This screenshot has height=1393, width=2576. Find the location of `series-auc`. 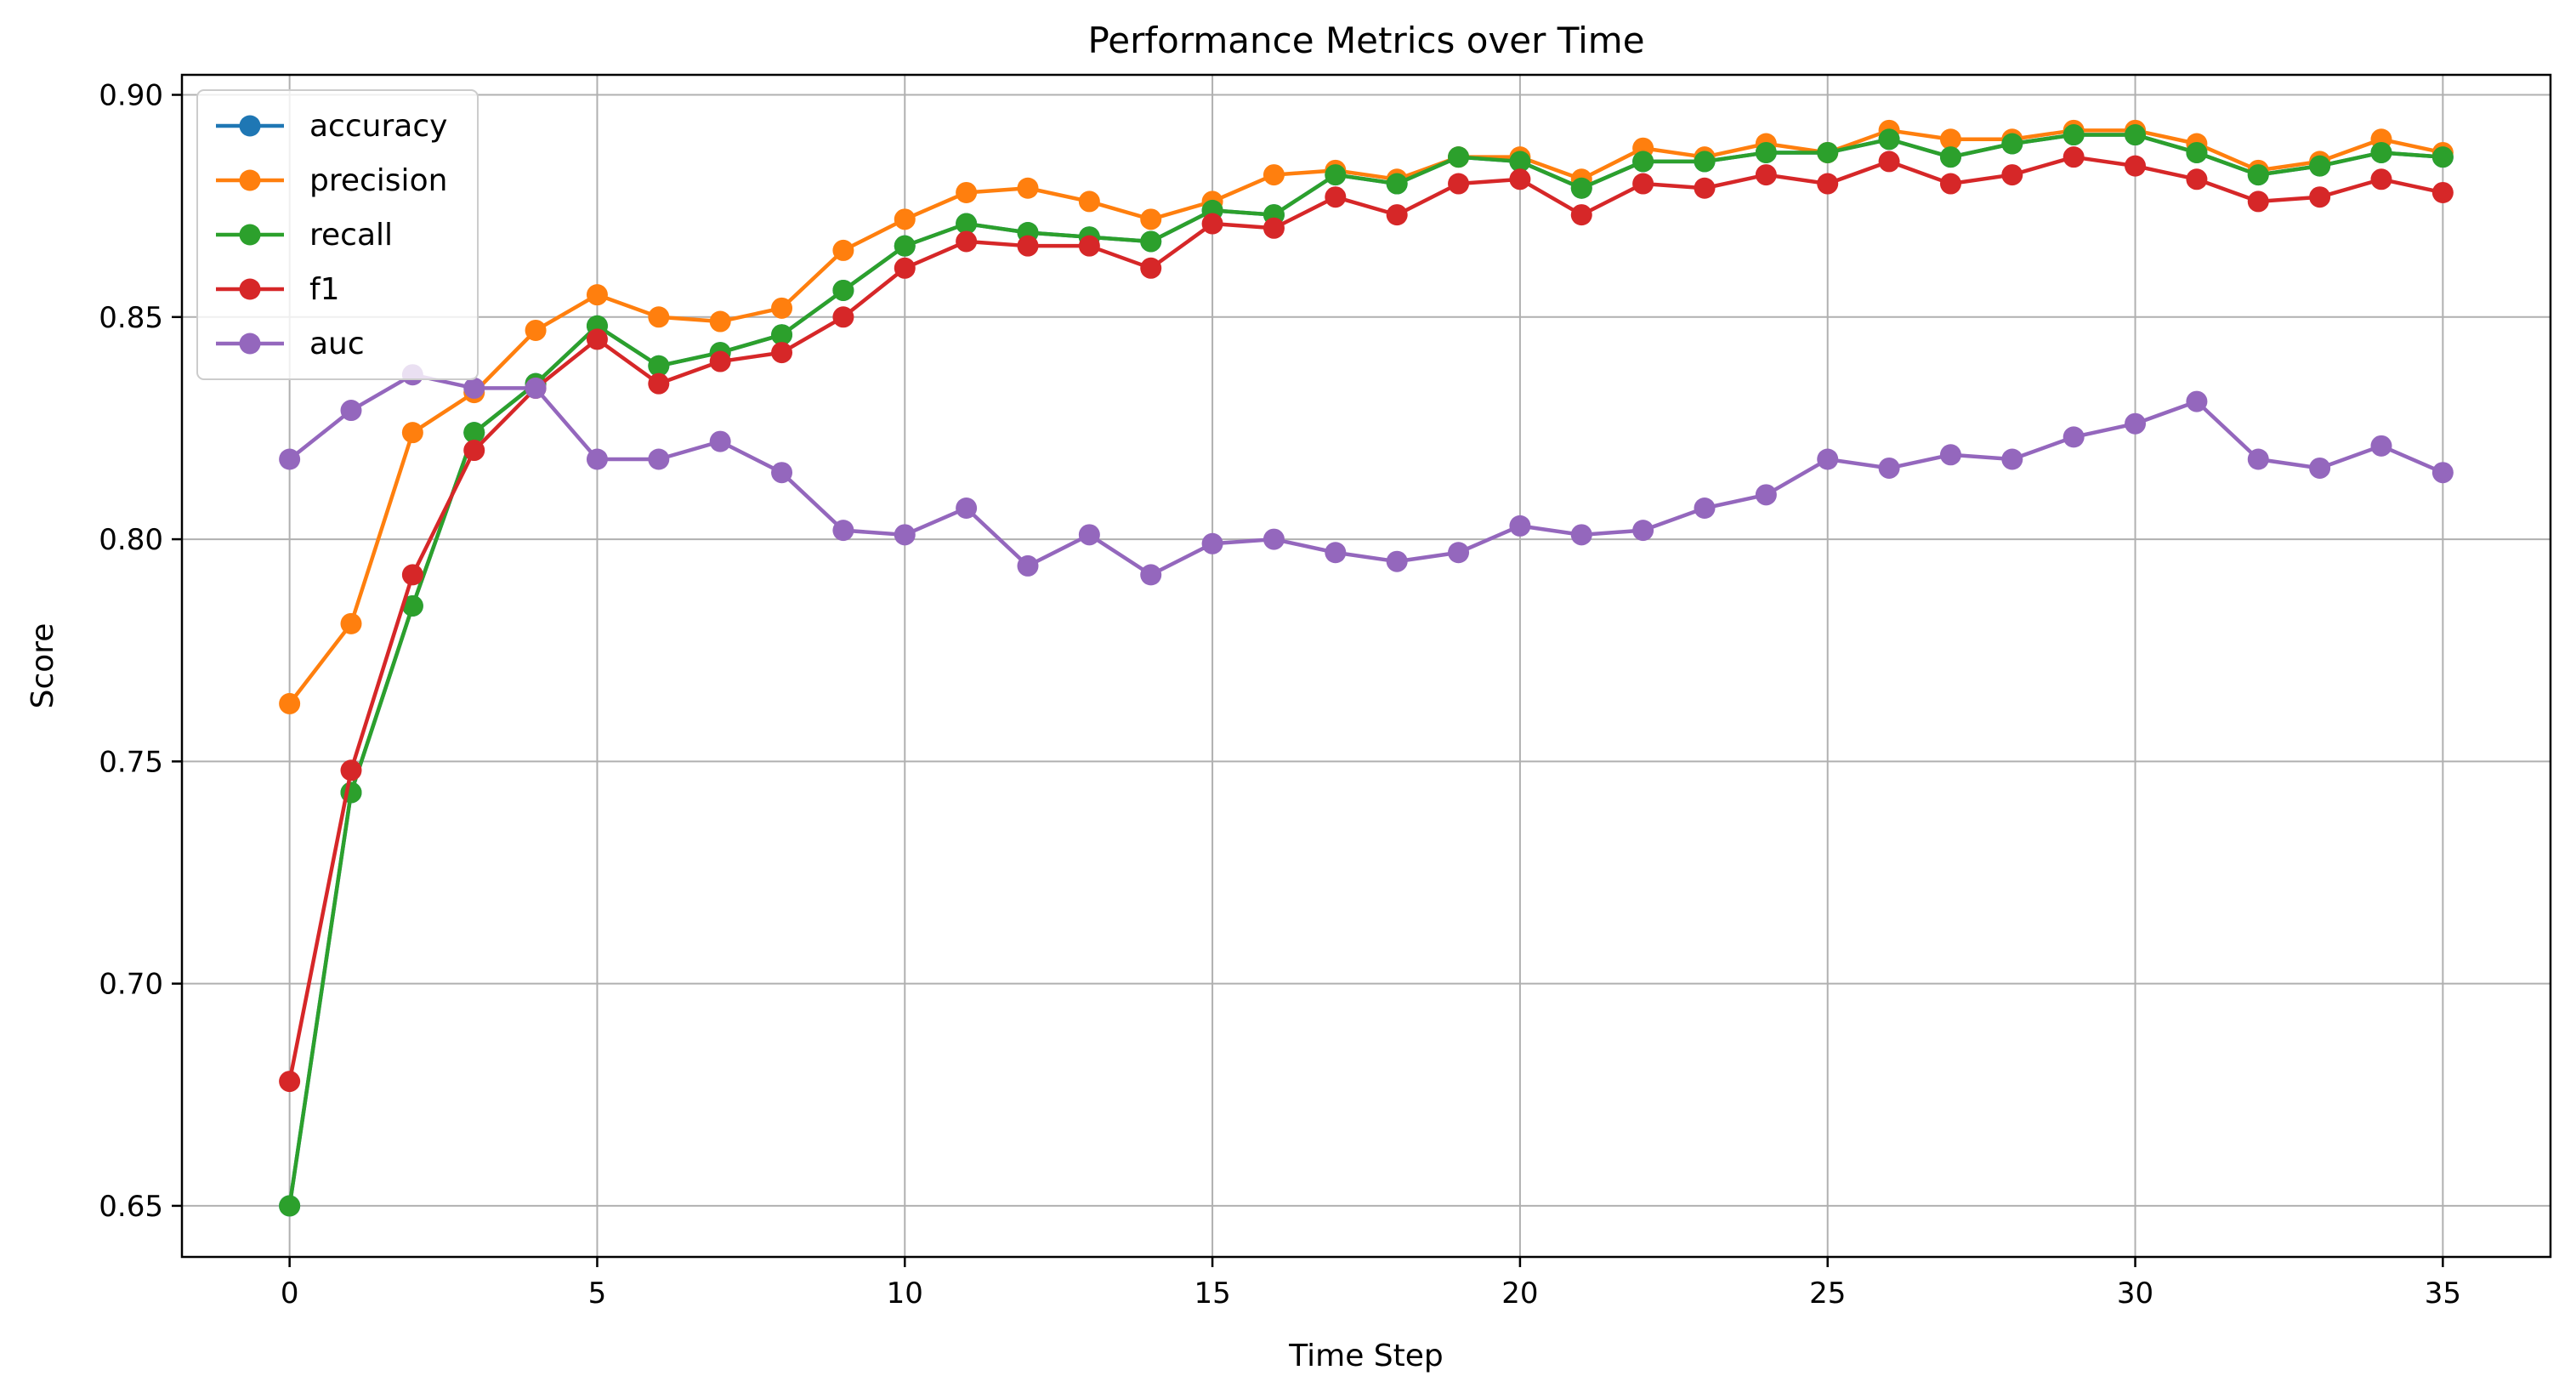

series-auc is located at coordinates (1367, 475).